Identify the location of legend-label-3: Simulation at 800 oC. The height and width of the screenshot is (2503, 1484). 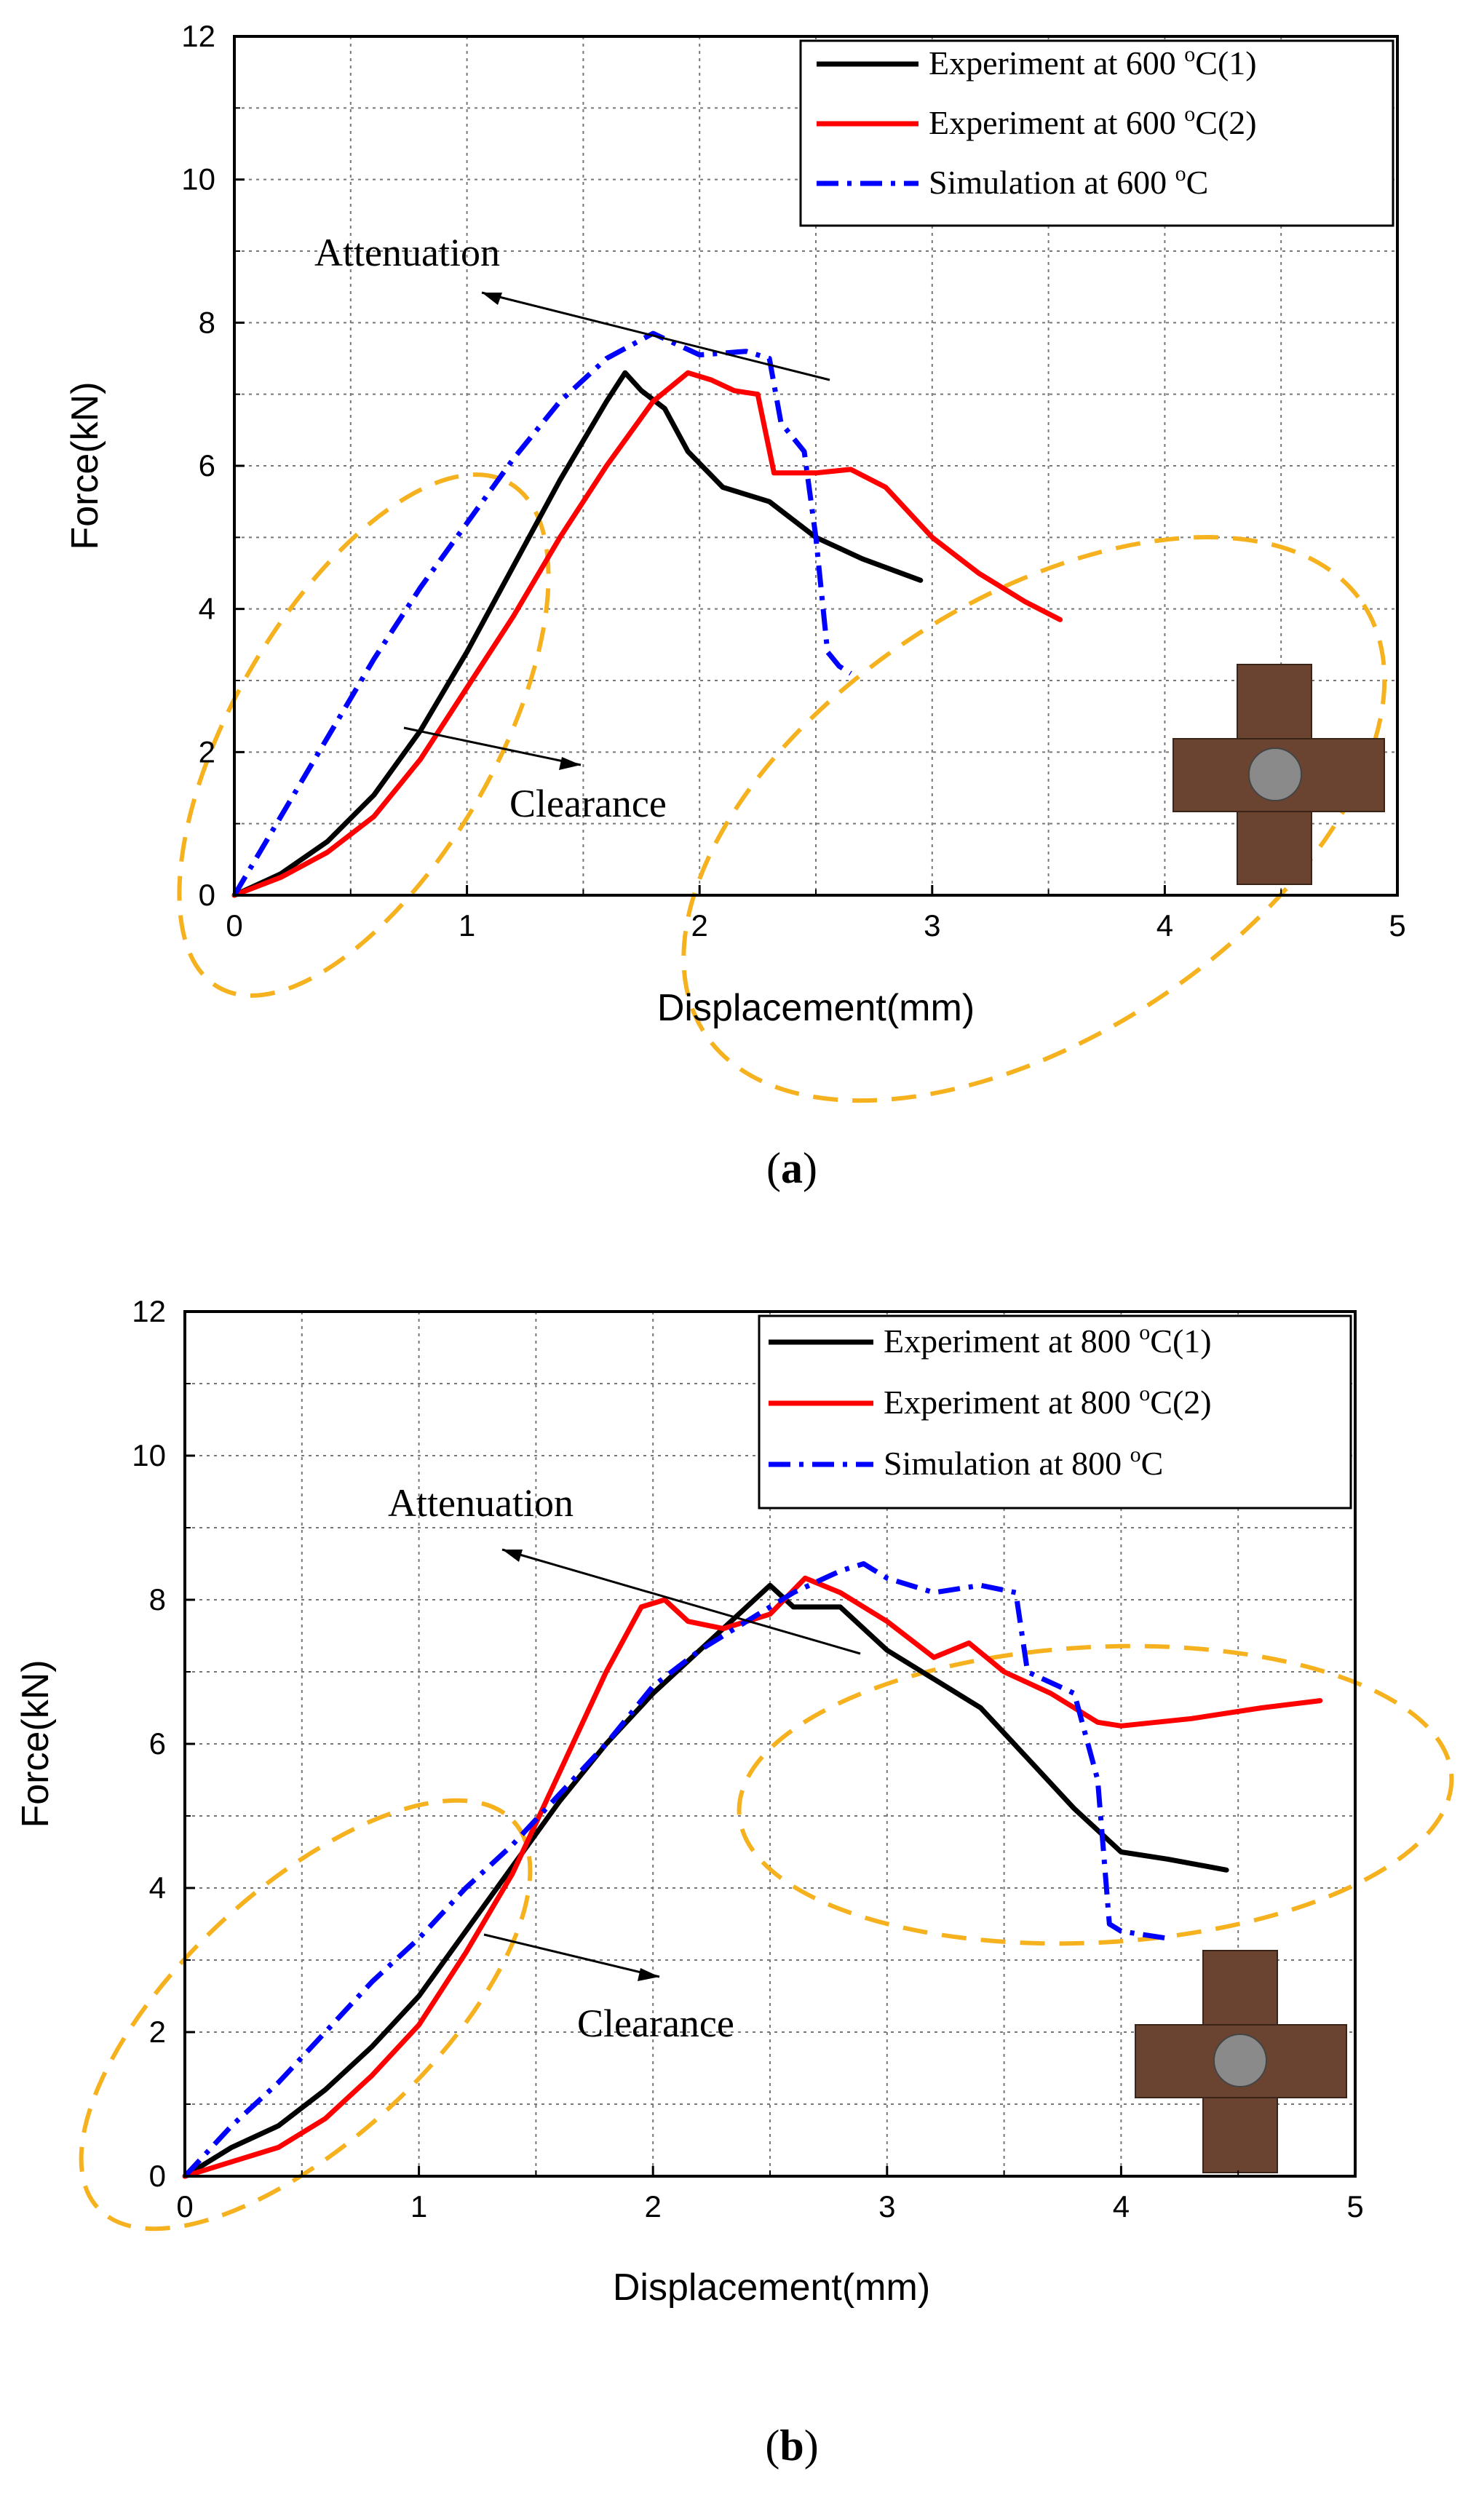
(1023, 1462).